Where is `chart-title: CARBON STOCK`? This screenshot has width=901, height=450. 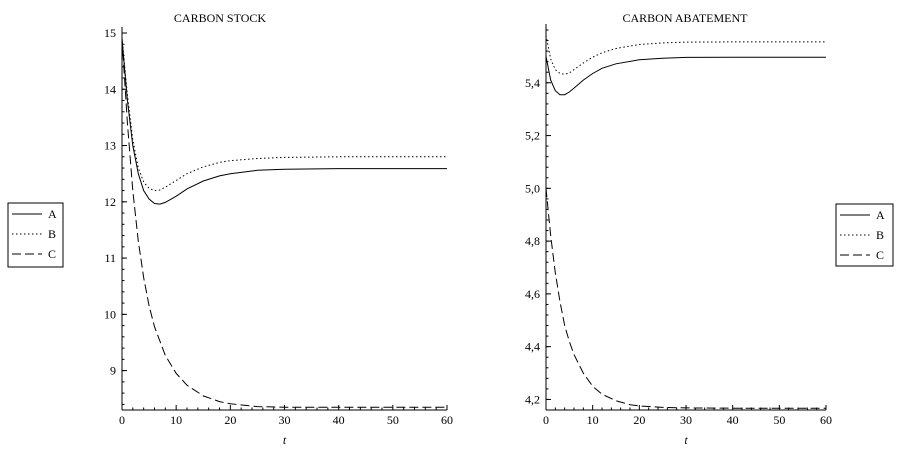
chart-title: CARBON STOCK is located at coordinates (220, 18).